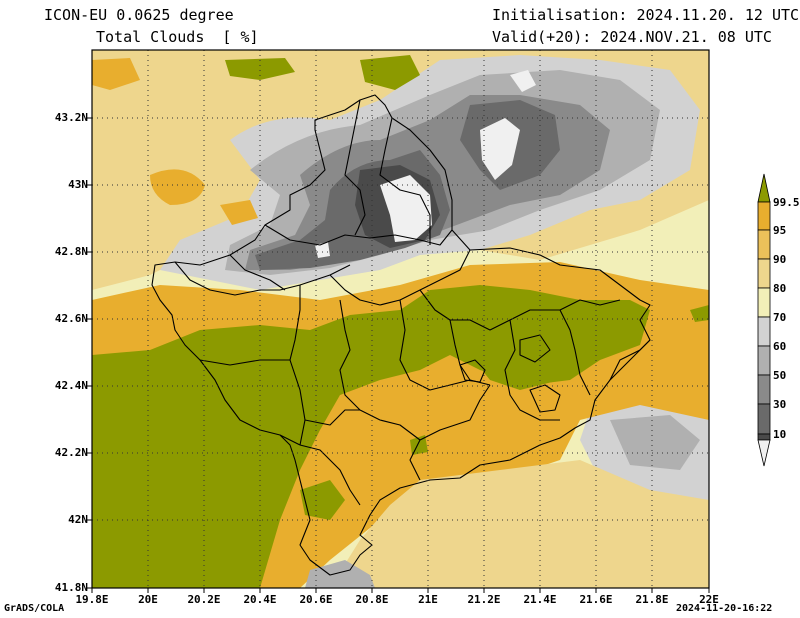 The height and width of the screenshot is (618, 800). Describe the element at coordinates (780, 230) in the screenshot. I see `colorbar-label: 95` at that location.